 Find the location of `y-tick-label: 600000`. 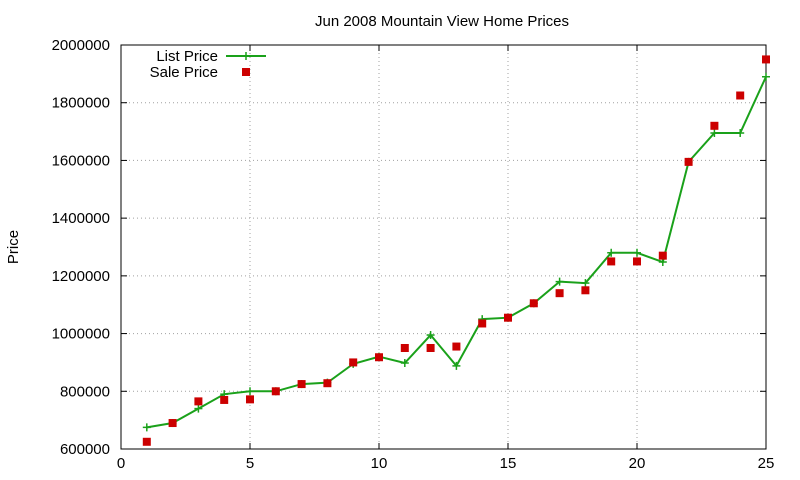

y-tick-label: 600000 is located at coordinates (85, 449).